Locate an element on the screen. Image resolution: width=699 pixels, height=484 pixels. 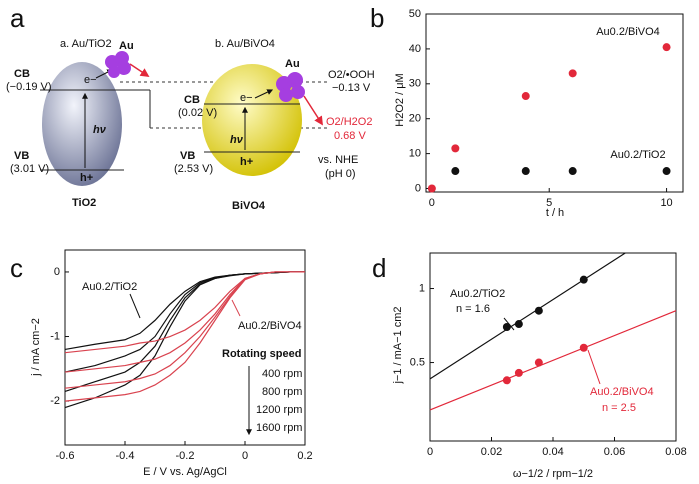
label: (pH 0) is located at coordinates (340, 174).